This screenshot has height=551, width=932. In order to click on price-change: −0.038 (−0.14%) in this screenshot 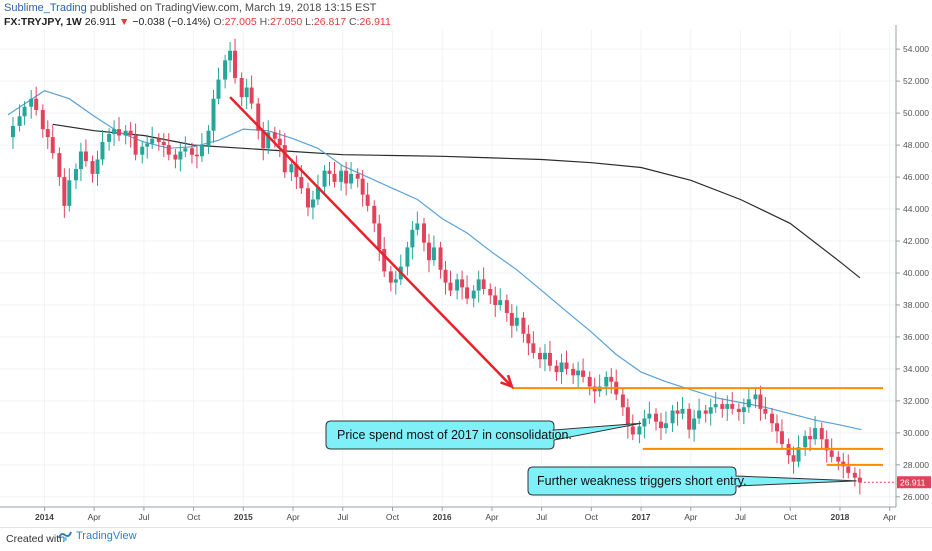, I will do `click(171, 22)`.